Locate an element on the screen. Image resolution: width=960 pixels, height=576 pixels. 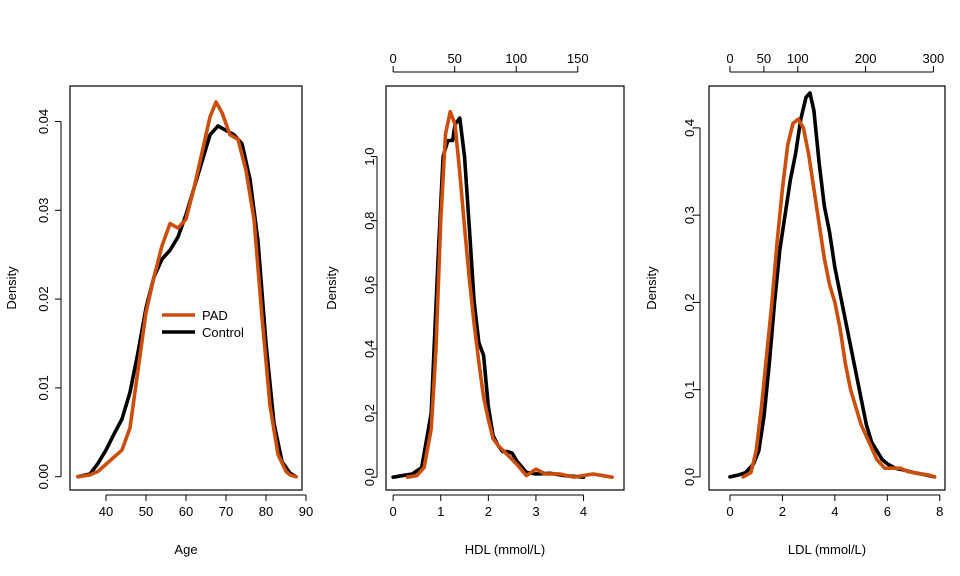
y-tick-label: 1.0 is located at coordinates (369, 157).